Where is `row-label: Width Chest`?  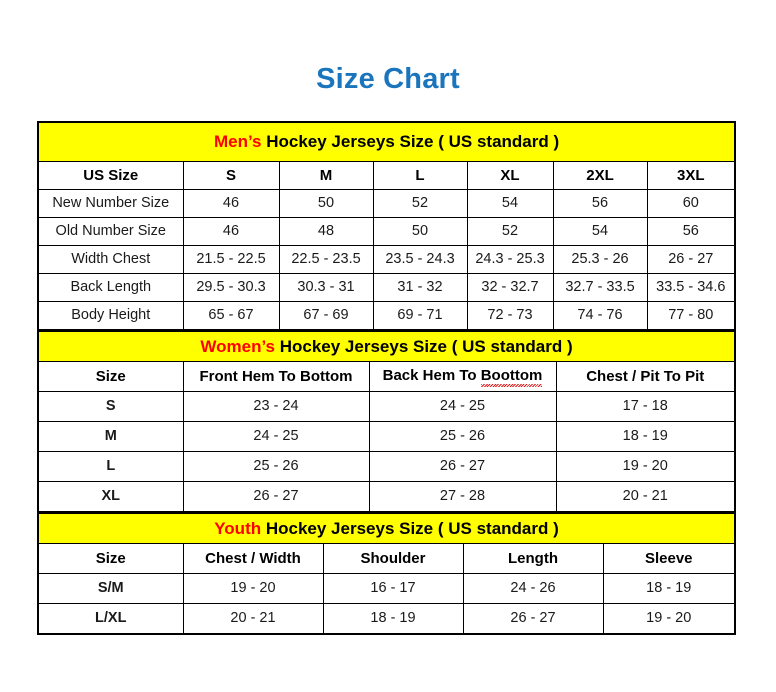 row-label: Width Chest is located at coordinates (110, 259).